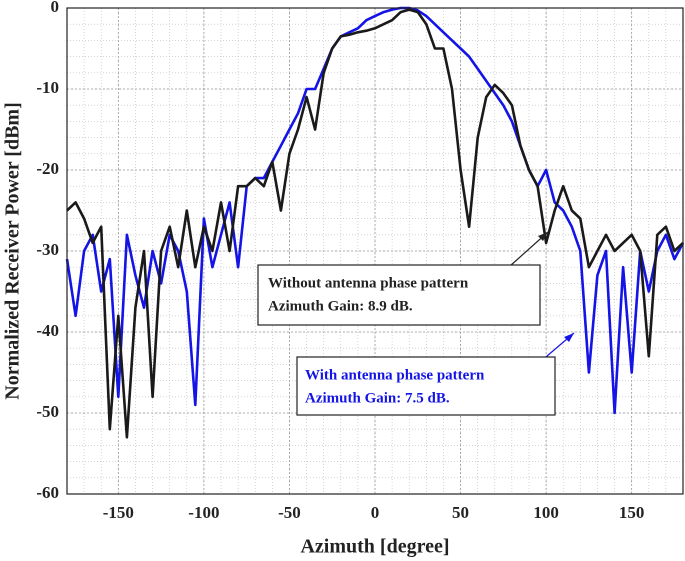 This screenshot has width=685, height=561. I want to click on y-tick-label: -60, so click(47, 492).